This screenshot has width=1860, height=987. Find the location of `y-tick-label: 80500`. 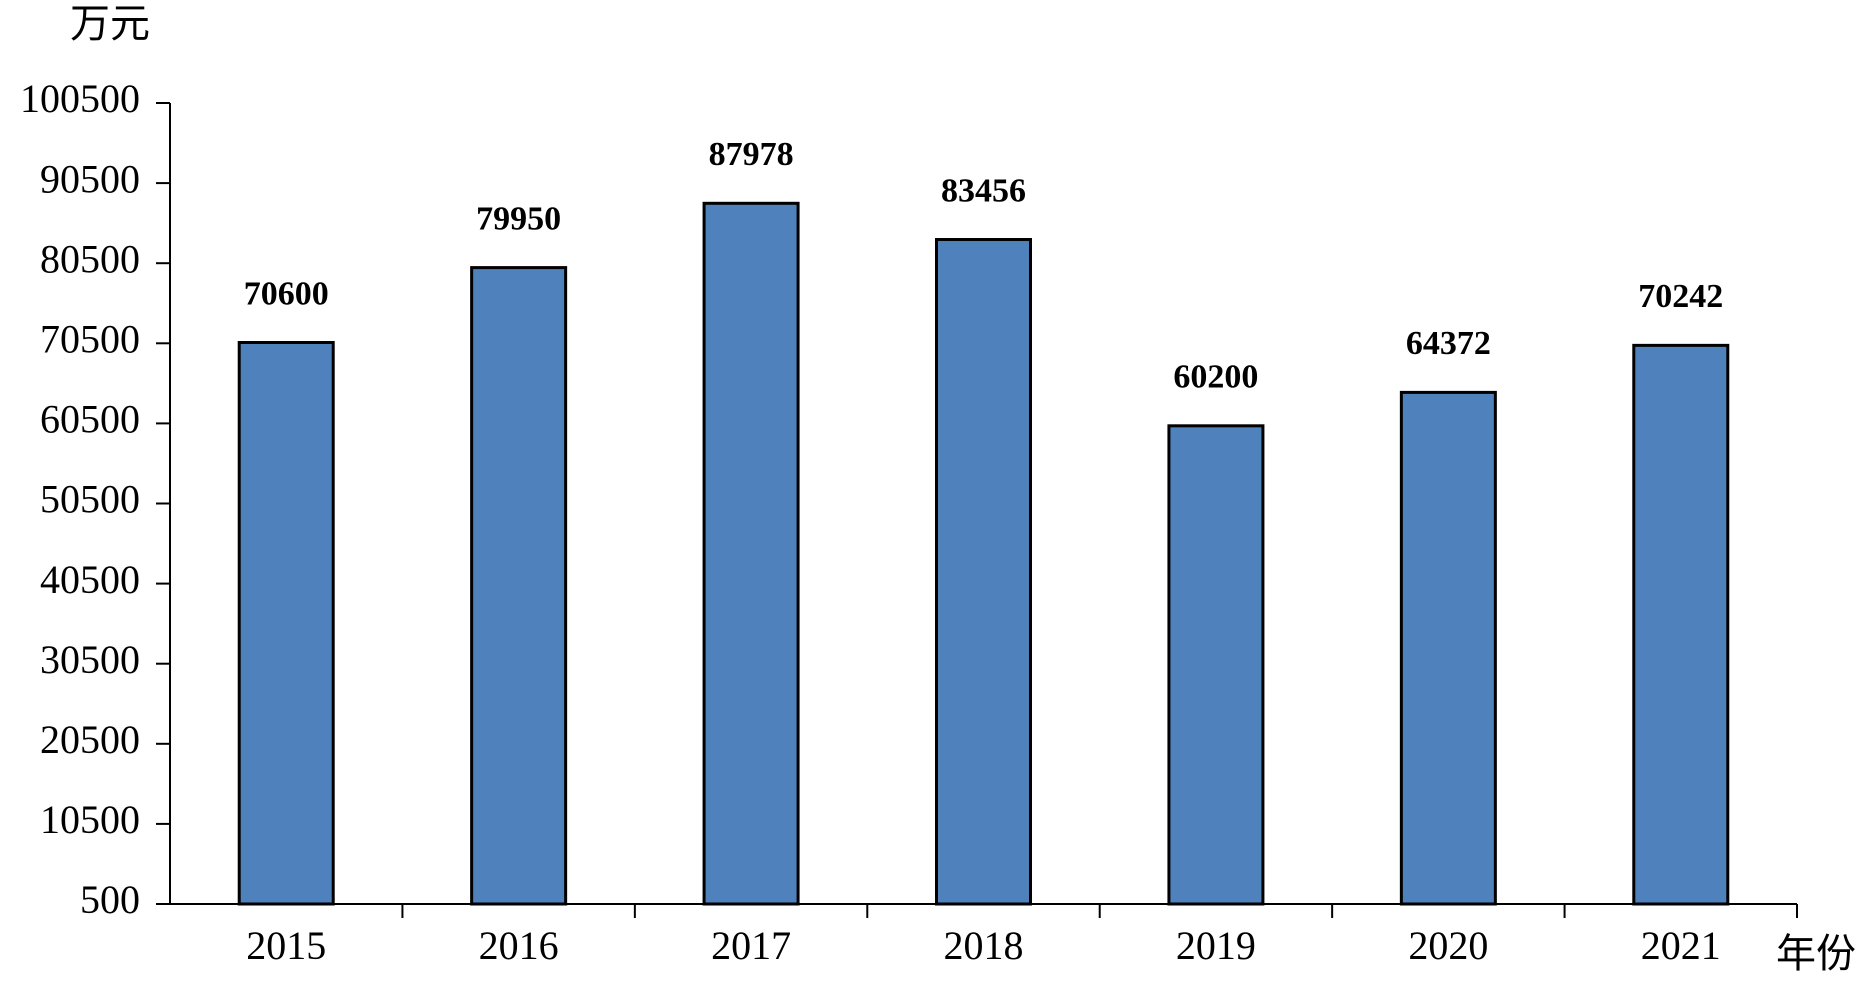

y-tick-label: 80500 is located at coordinates (90, 258).